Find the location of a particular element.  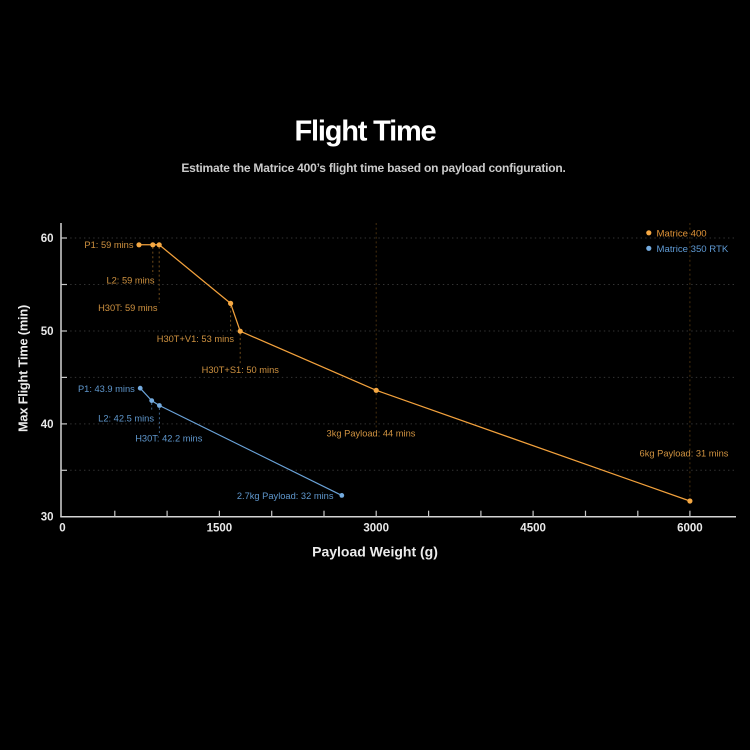

svg-text: L2: 42.5 mins is located at coordinates (126, 419).